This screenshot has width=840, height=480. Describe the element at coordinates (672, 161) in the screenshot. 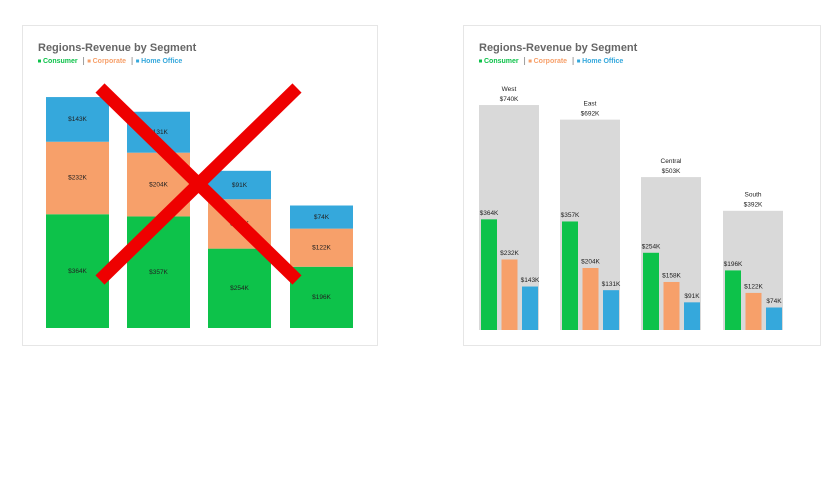

I see `category-label: Central` at that location.